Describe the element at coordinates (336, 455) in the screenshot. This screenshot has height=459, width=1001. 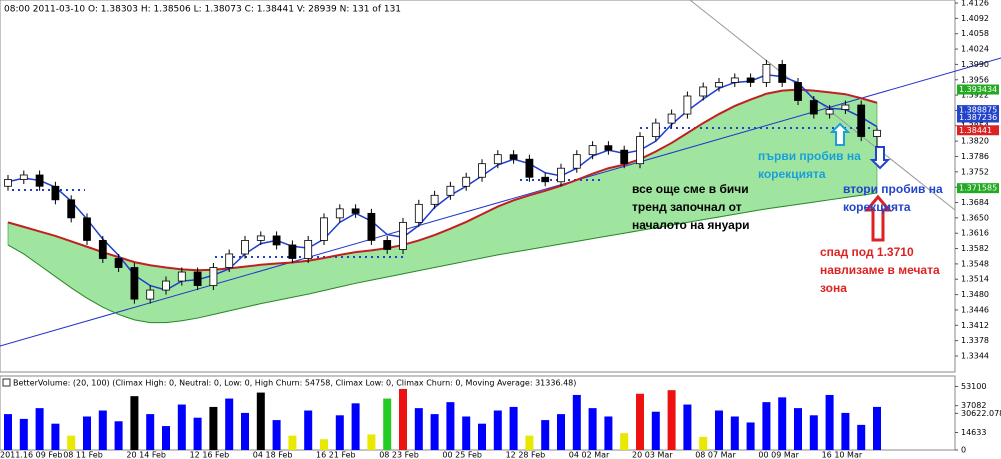
I see `x-tick-label: 16 21 Feb` at that location.